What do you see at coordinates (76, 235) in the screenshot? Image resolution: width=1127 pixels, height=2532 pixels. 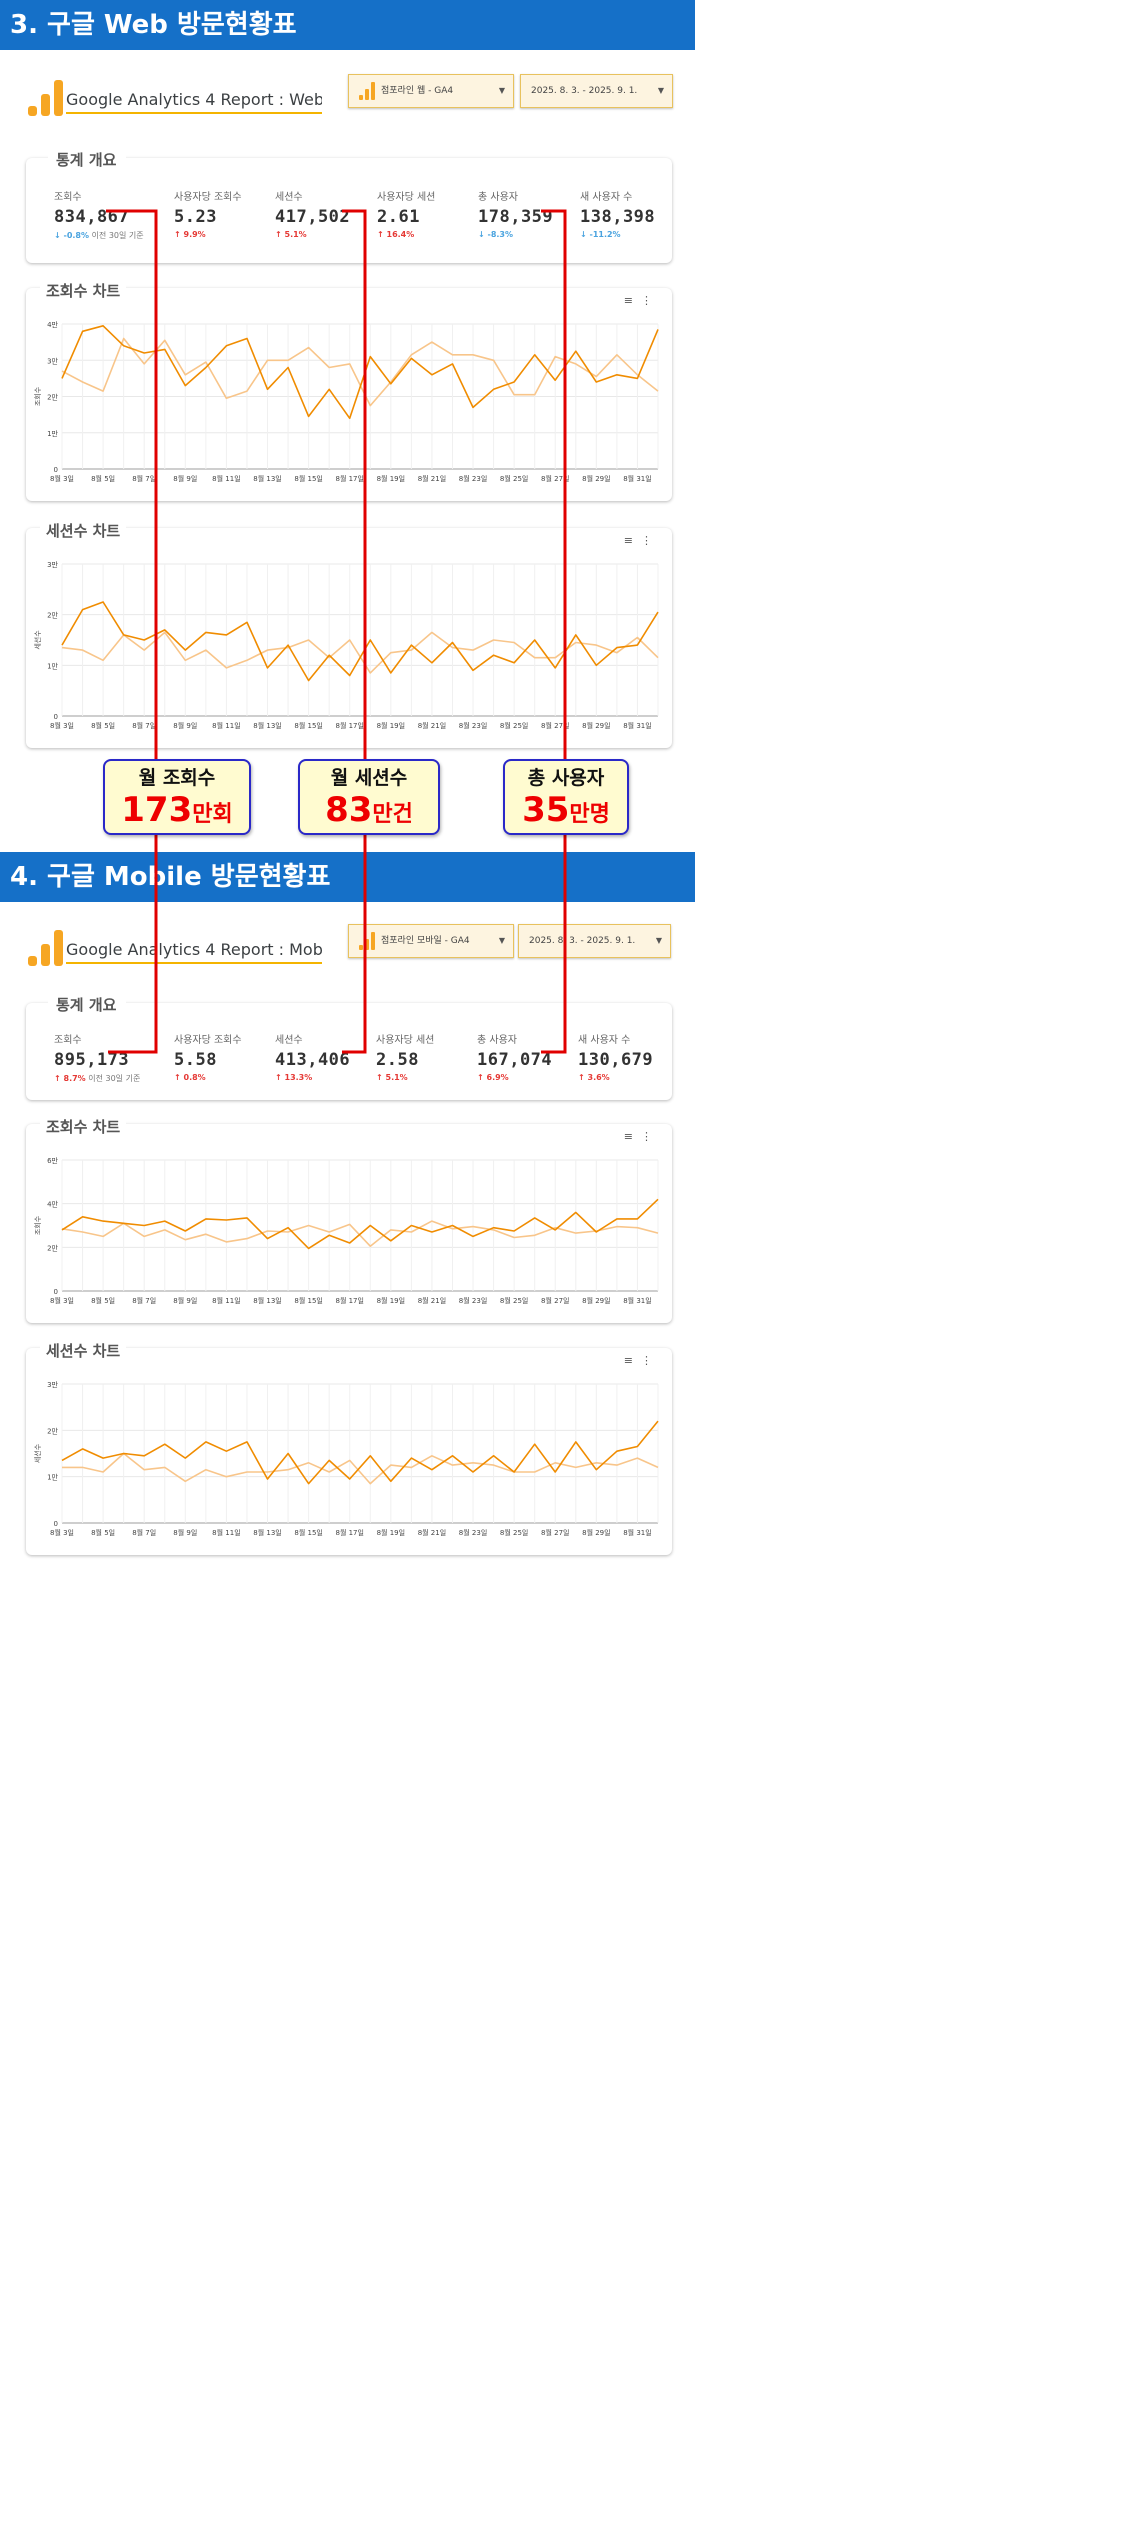 I see `kpi-change: -0.8%` at bounding box center [76, 235].